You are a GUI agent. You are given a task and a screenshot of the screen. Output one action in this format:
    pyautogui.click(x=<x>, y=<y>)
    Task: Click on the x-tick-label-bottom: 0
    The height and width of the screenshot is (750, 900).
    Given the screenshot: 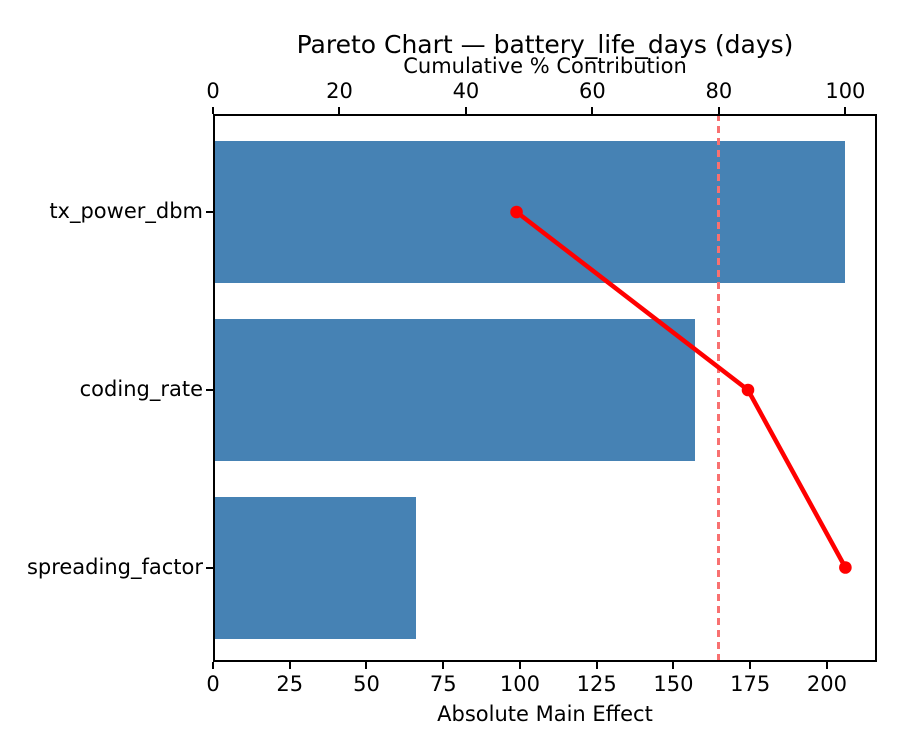 What is the action you would take?
    pyautogui.click(x=213, y=684)
    